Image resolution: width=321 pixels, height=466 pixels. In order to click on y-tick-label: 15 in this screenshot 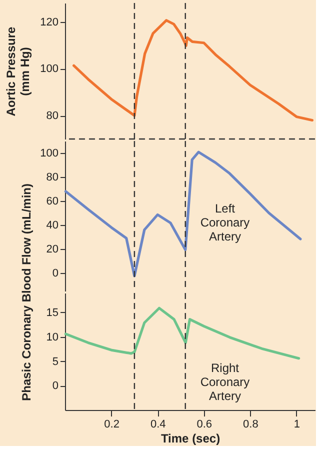, I will do `click(52, 313)`.